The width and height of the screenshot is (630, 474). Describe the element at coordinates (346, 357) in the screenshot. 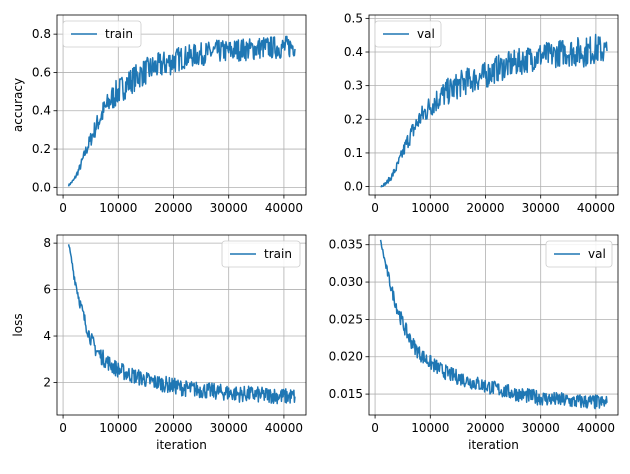

I see `y-tick-label: 0.020` at that location.